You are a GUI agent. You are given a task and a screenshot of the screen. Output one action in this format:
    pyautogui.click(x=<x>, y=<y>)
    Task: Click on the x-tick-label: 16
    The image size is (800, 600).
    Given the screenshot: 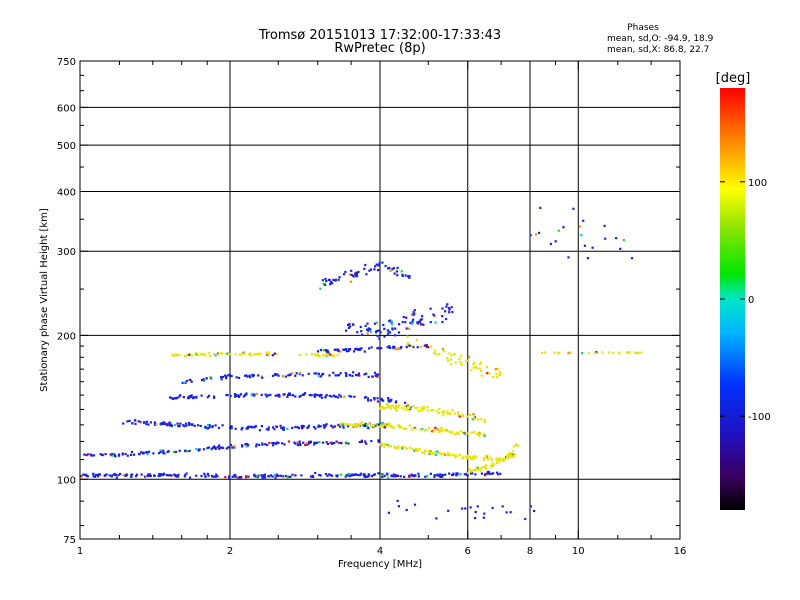 What is the action you would take?
    pyautogui.click(x=680, y=551)
    